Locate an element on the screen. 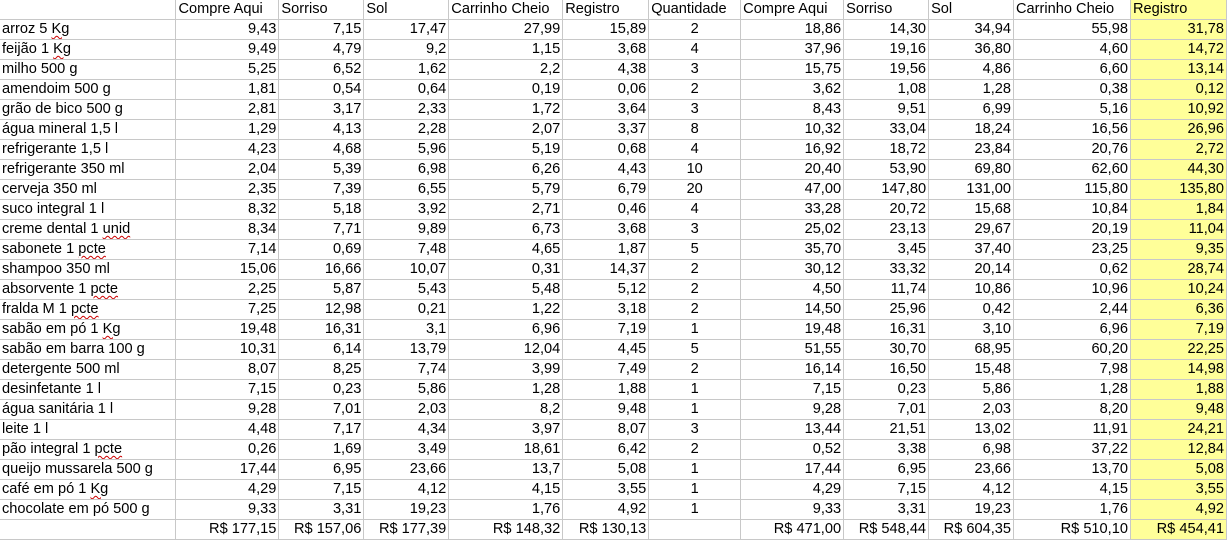  unit-price-cell: 1,81 is located at coordinates (227, 89).